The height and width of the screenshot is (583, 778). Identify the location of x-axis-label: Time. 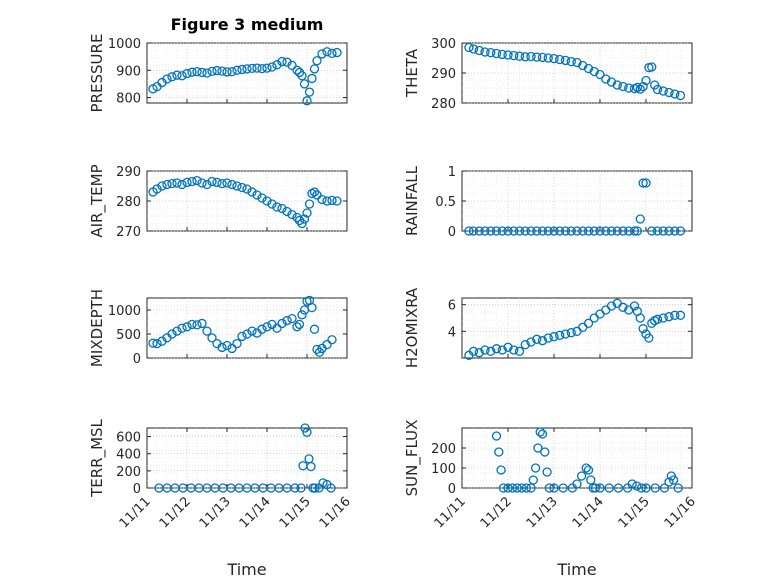
(246, 569).